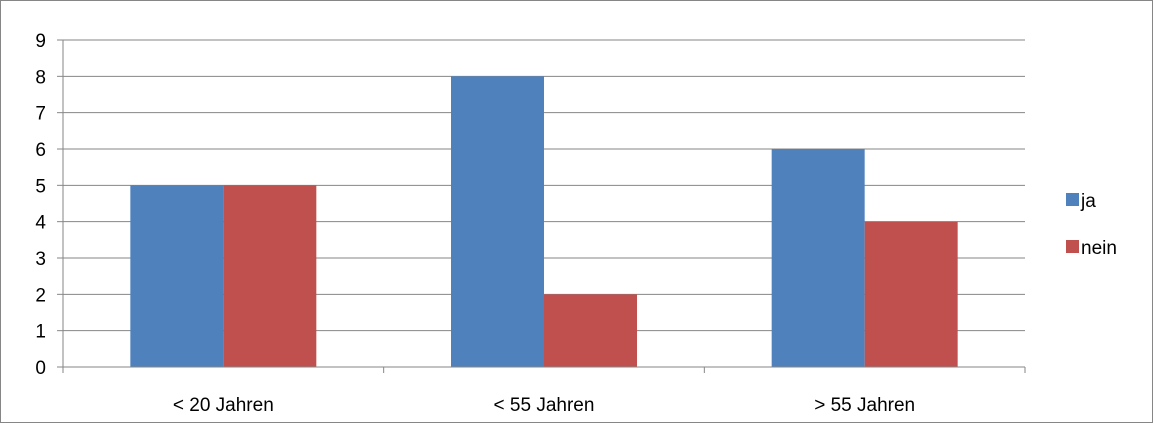 This screenshot has width=1153, height=423. What do you see at coordinates (1072, 246) in the screenshot?
I see `legend-swatch-nein` at bounding box center [1072, 246].